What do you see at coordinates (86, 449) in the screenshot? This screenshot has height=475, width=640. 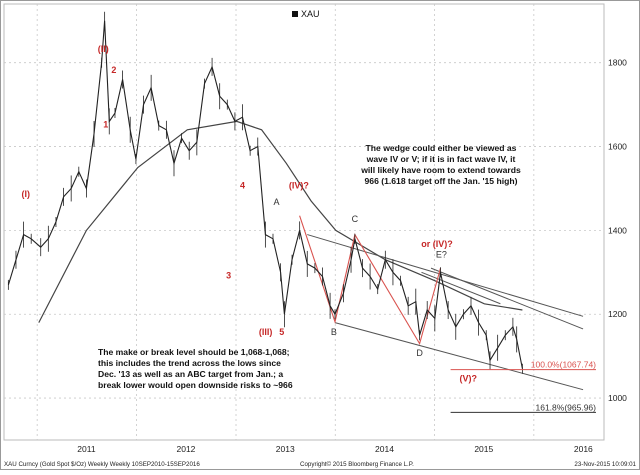 I see `x-tick-label: 2011` at bounding box center [86, 449].